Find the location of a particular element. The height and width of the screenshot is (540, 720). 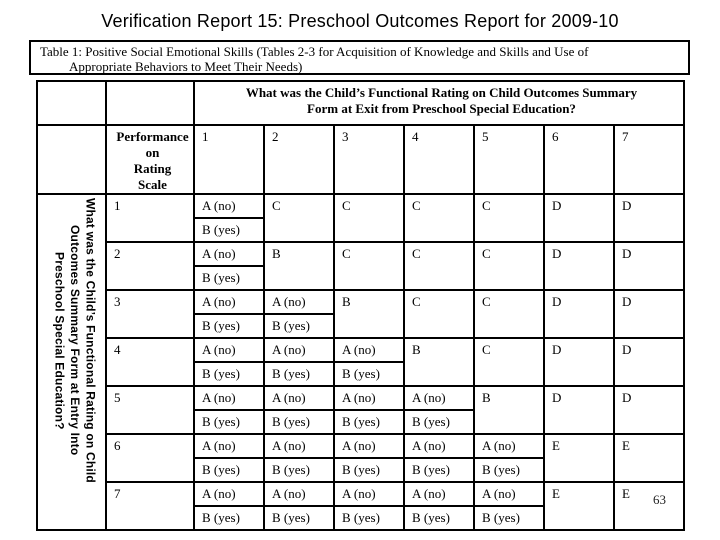

row-7-col-3-a-no-cell: A (no) is located at coordinates (369, 494).